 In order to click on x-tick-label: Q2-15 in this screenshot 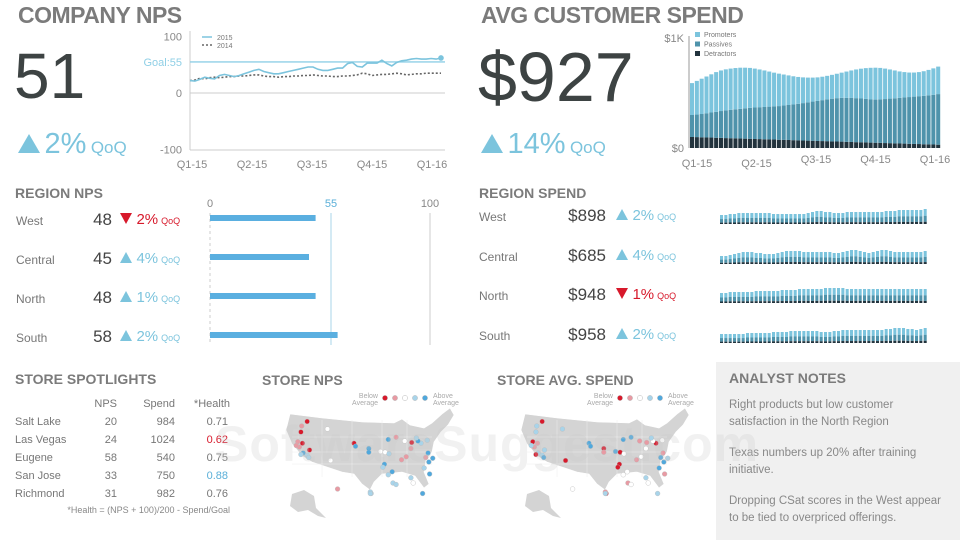, I will do `click(756, 164)`.